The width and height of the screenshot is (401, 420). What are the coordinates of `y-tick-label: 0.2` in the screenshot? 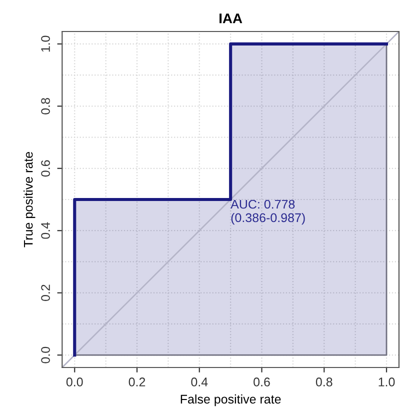 It's located at (45, 293).